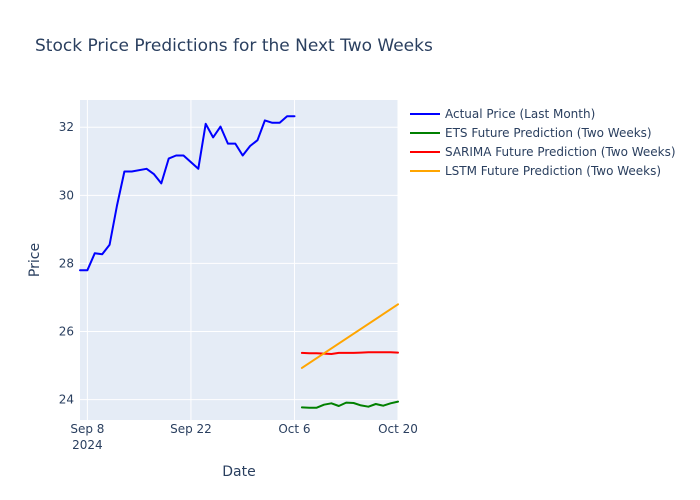 This screenshot has width=700, height=500. Describe the element at coordinates (191, 429) in the screenshot. I see `x-tick-label: Sep 22` at that location.